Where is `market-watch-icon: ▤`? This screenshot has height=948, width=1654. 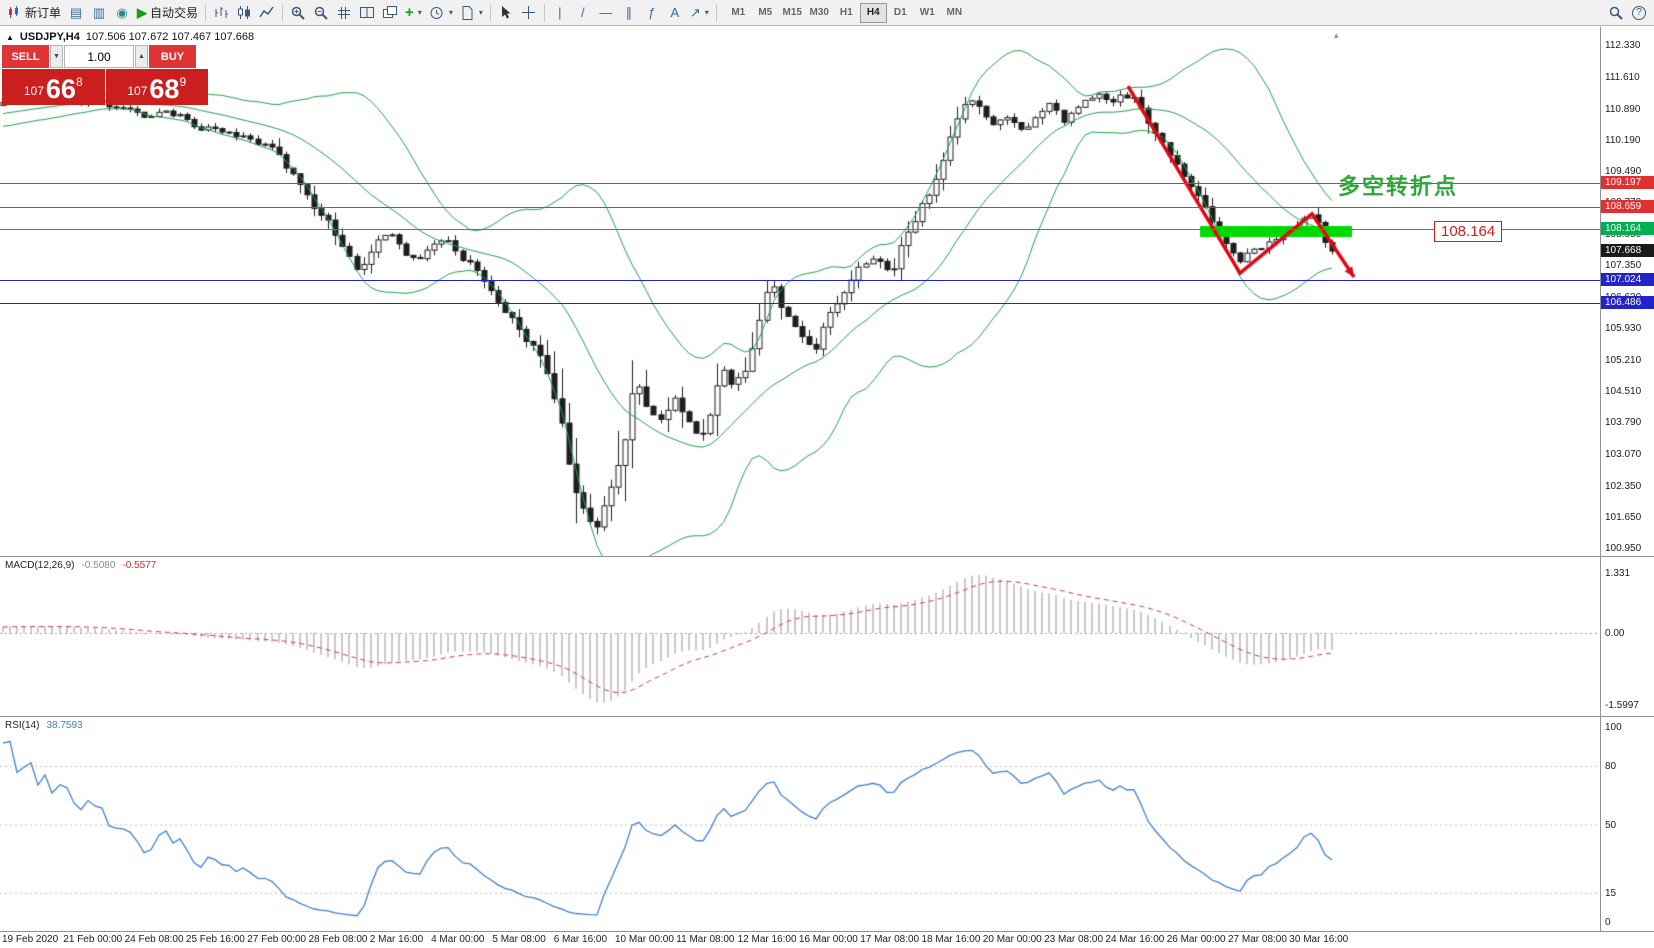
market-watch-icon: ▤ is located at coordinates (76, 12).